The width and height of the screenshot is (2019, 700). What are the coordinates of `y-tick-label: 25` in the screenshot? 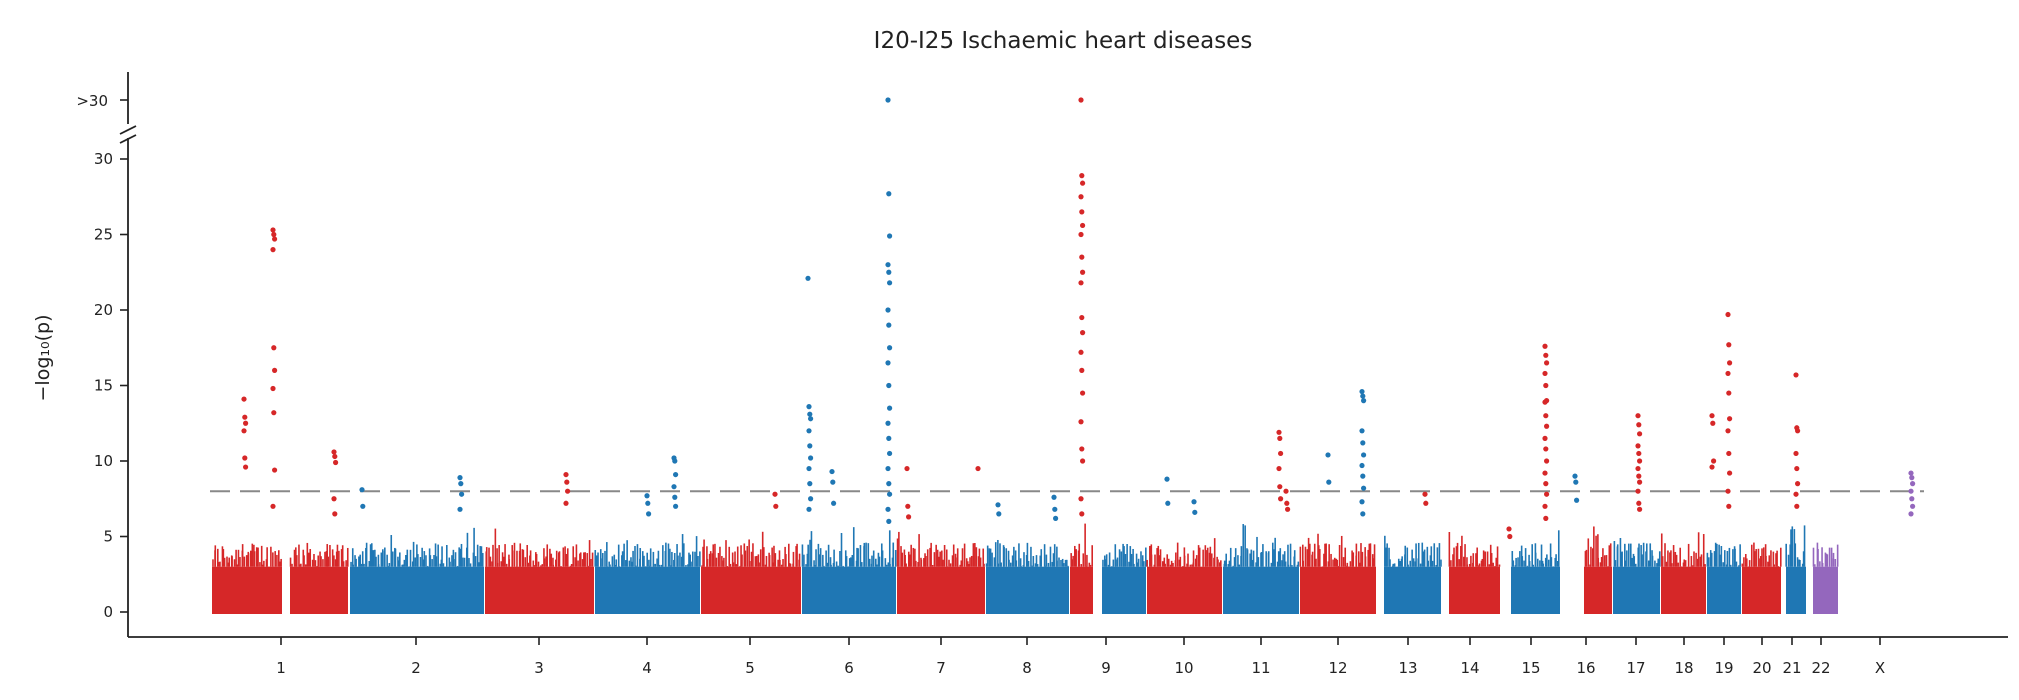 It's located at (103, 235).